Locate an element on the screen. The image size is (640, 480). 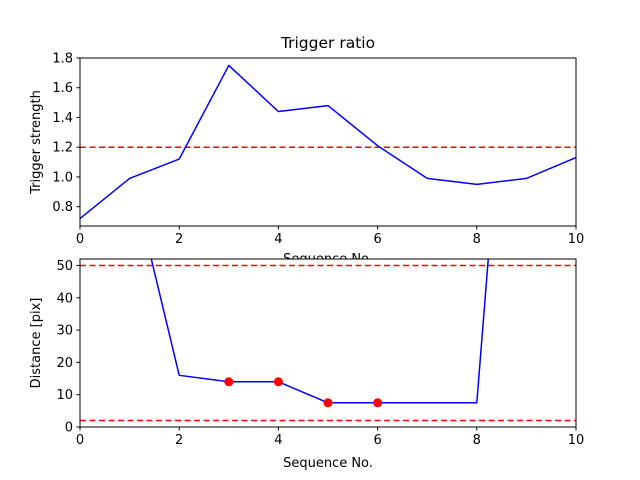
subplot-2-background is located at coordinates (328, 262).